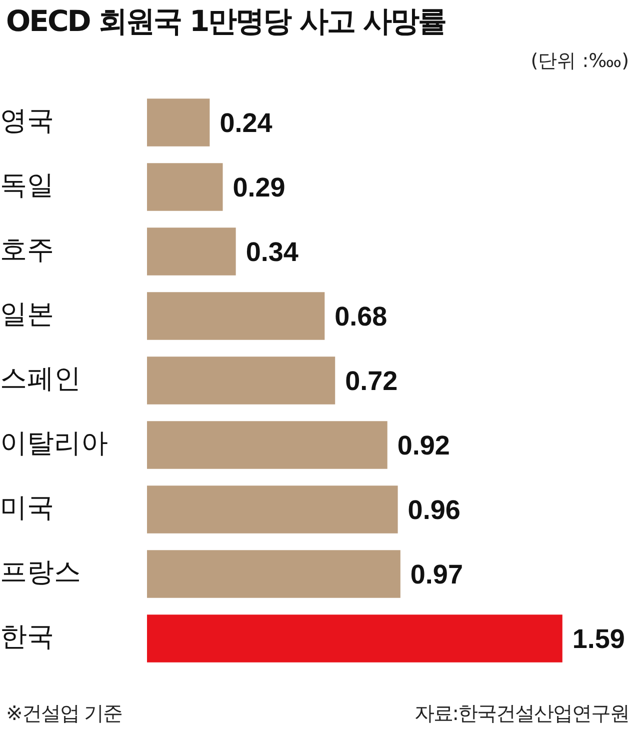 The height and width of the screenshot is (734, 637). Describe the element at coordinates (40, 572) in the screenshot. I see `y-tick-label: 프랑스` at that location.